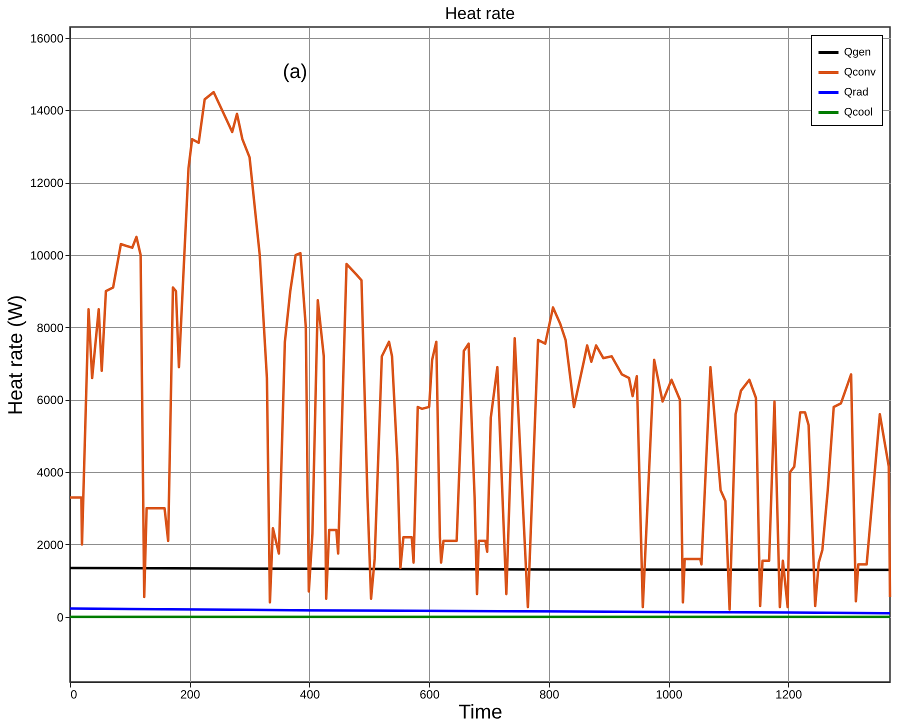 The image size is (900, 727). What do you see at coordinates (50, 473) in the screenshot?
I see `y-tick-label: 4000` at bounding box center [50, 473].